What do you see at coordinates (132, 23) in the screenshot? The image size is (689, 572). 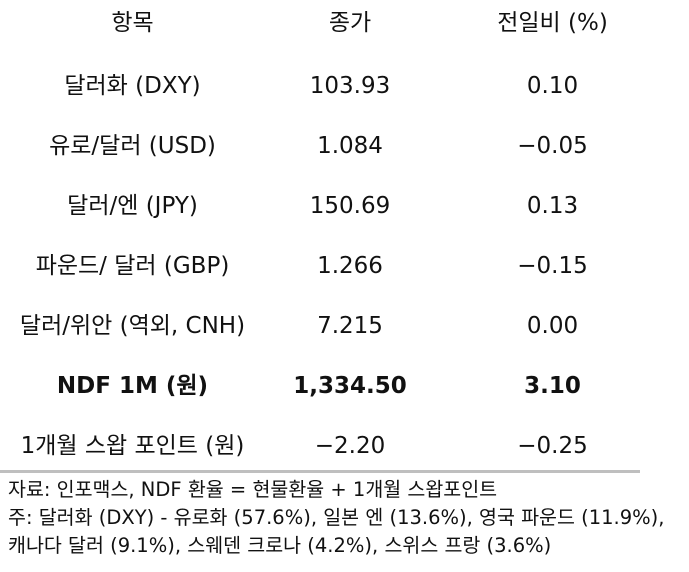 I see `header-item: 항목` at bounding box center [132, 23].